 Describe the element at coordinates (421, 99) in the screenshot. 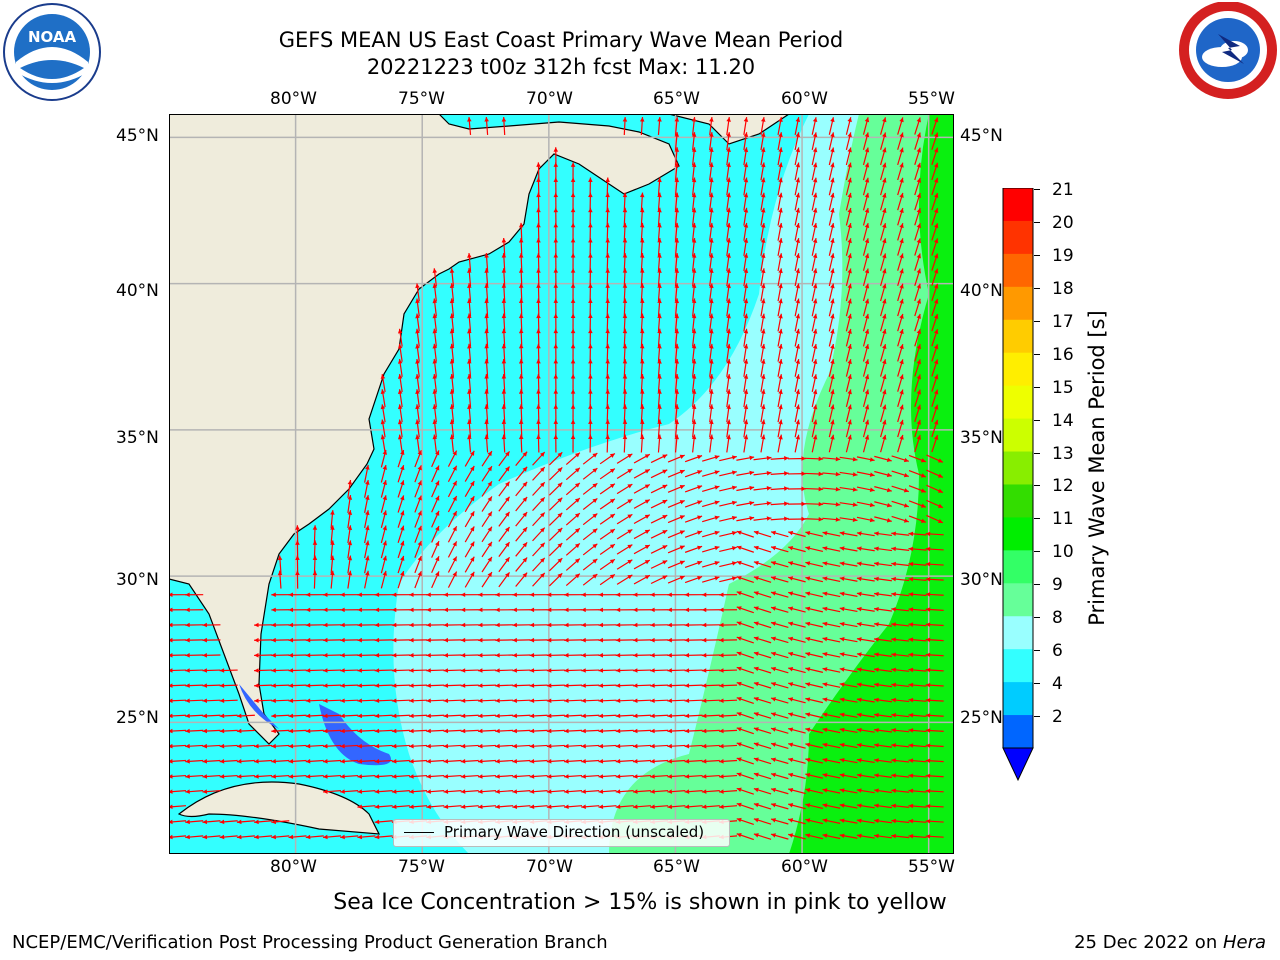

I see `lon-label-top: 75°W` at that location.